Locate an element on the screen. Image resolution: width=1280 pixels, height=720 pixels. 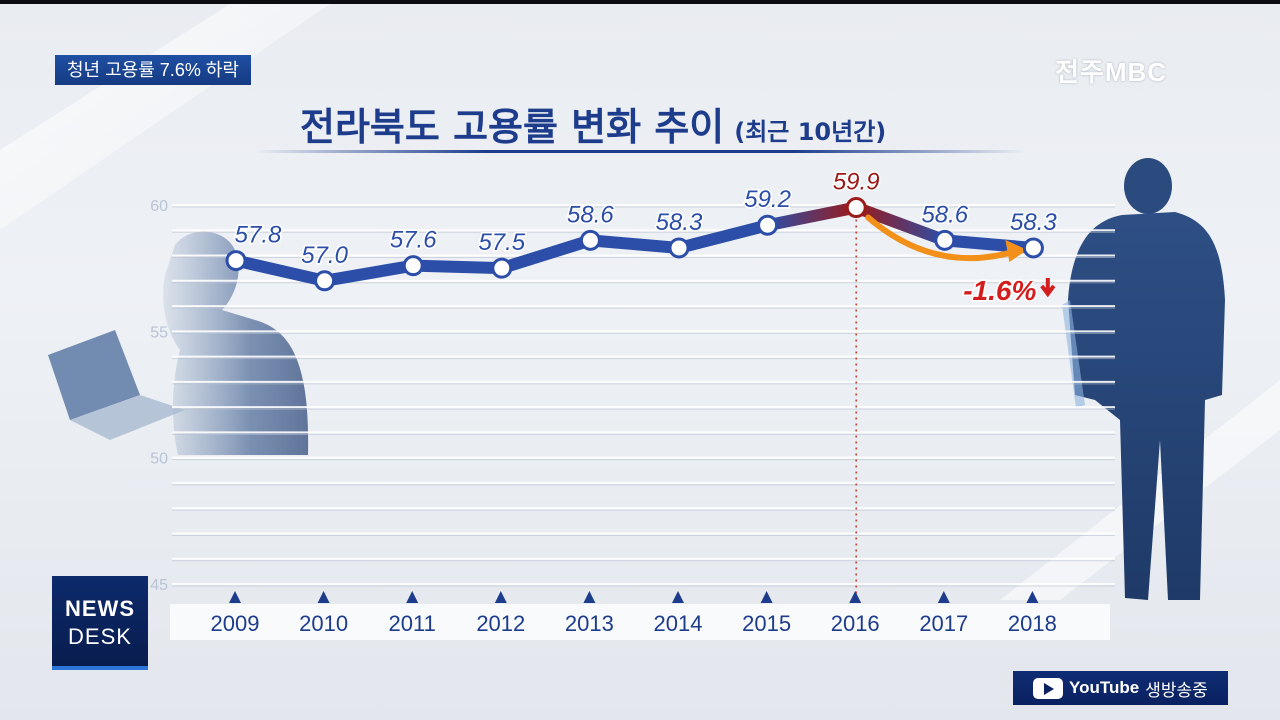
x-tick-label: 2015 is located at coordinates (766, 623).